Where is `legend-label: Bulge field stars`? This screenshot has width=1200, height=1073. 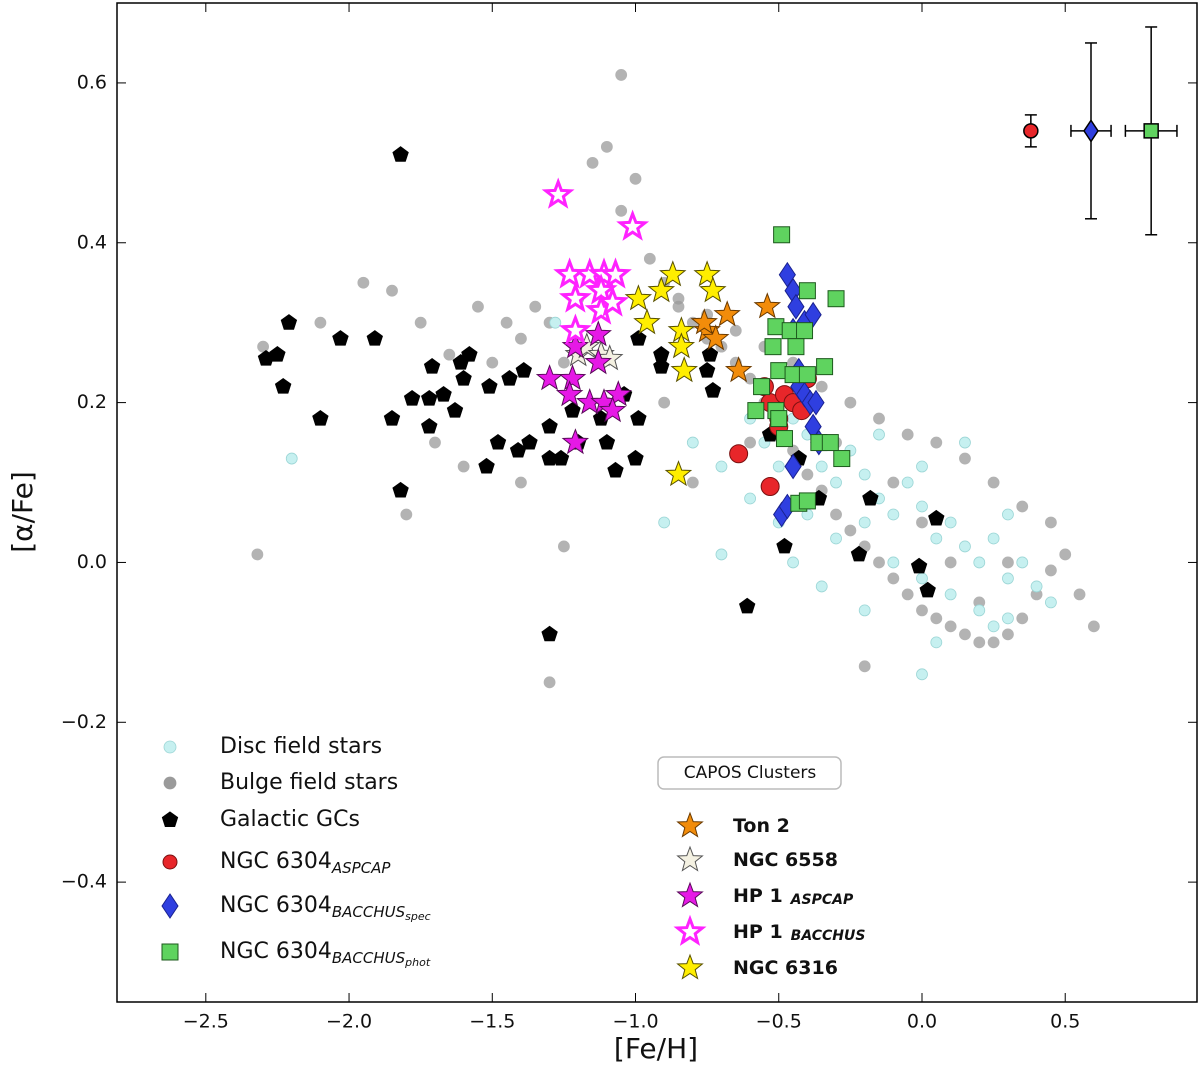 legend-label: Bulge field stars is located at coordinates (309, 782).